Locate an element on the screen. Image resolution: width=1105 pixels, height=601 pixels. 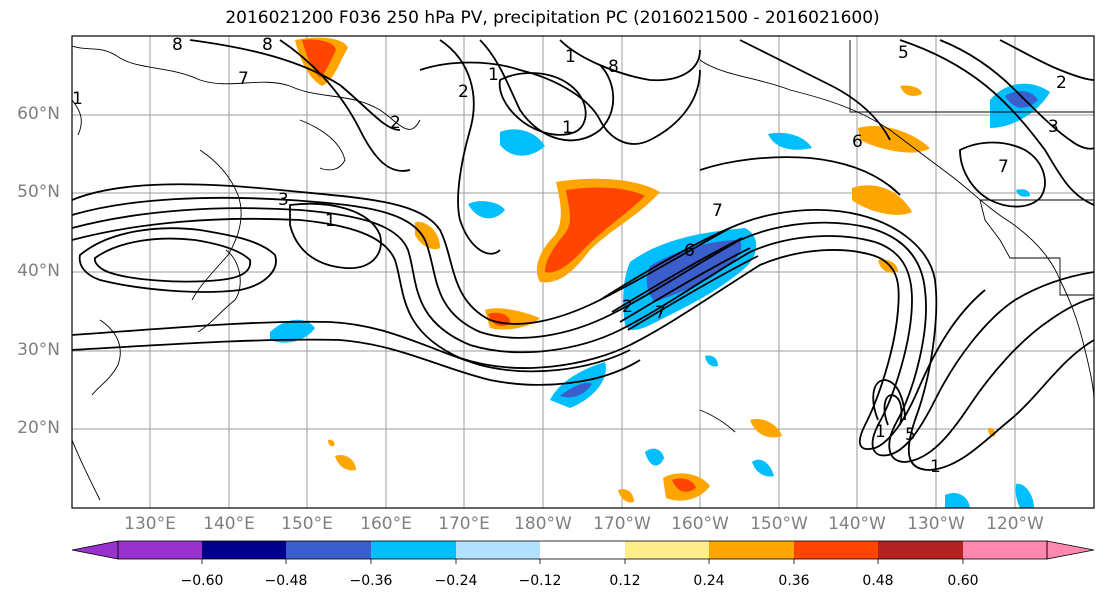
lon-label: 120°W is located at coordinates (1015, 524).